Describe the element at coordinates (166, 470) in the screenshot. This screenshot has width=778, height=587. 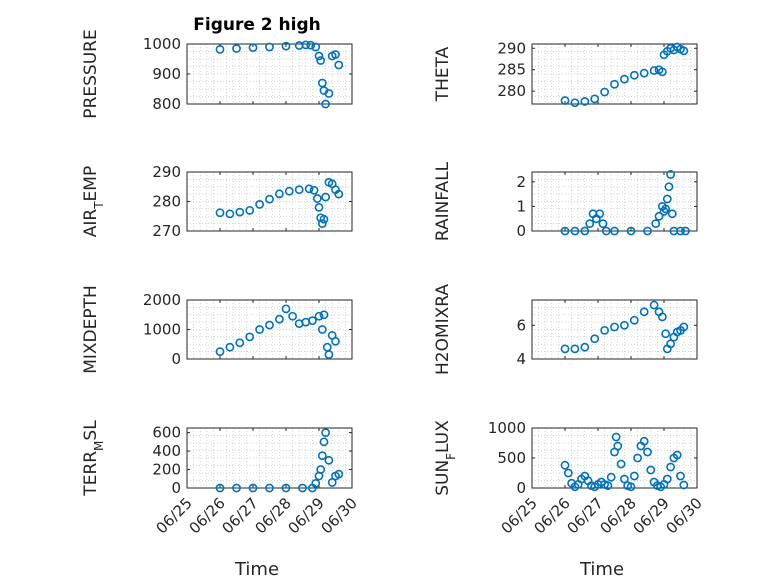
I see `y-tick-label: 200` at that location.